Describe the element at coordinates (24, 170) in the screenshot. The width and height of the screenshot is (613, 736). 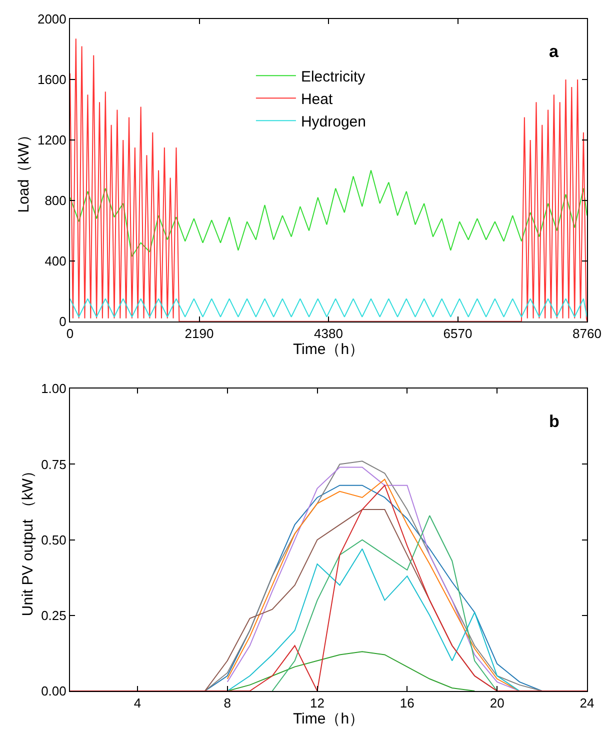
I see `y-axis-title: Load（kW）` at that location.